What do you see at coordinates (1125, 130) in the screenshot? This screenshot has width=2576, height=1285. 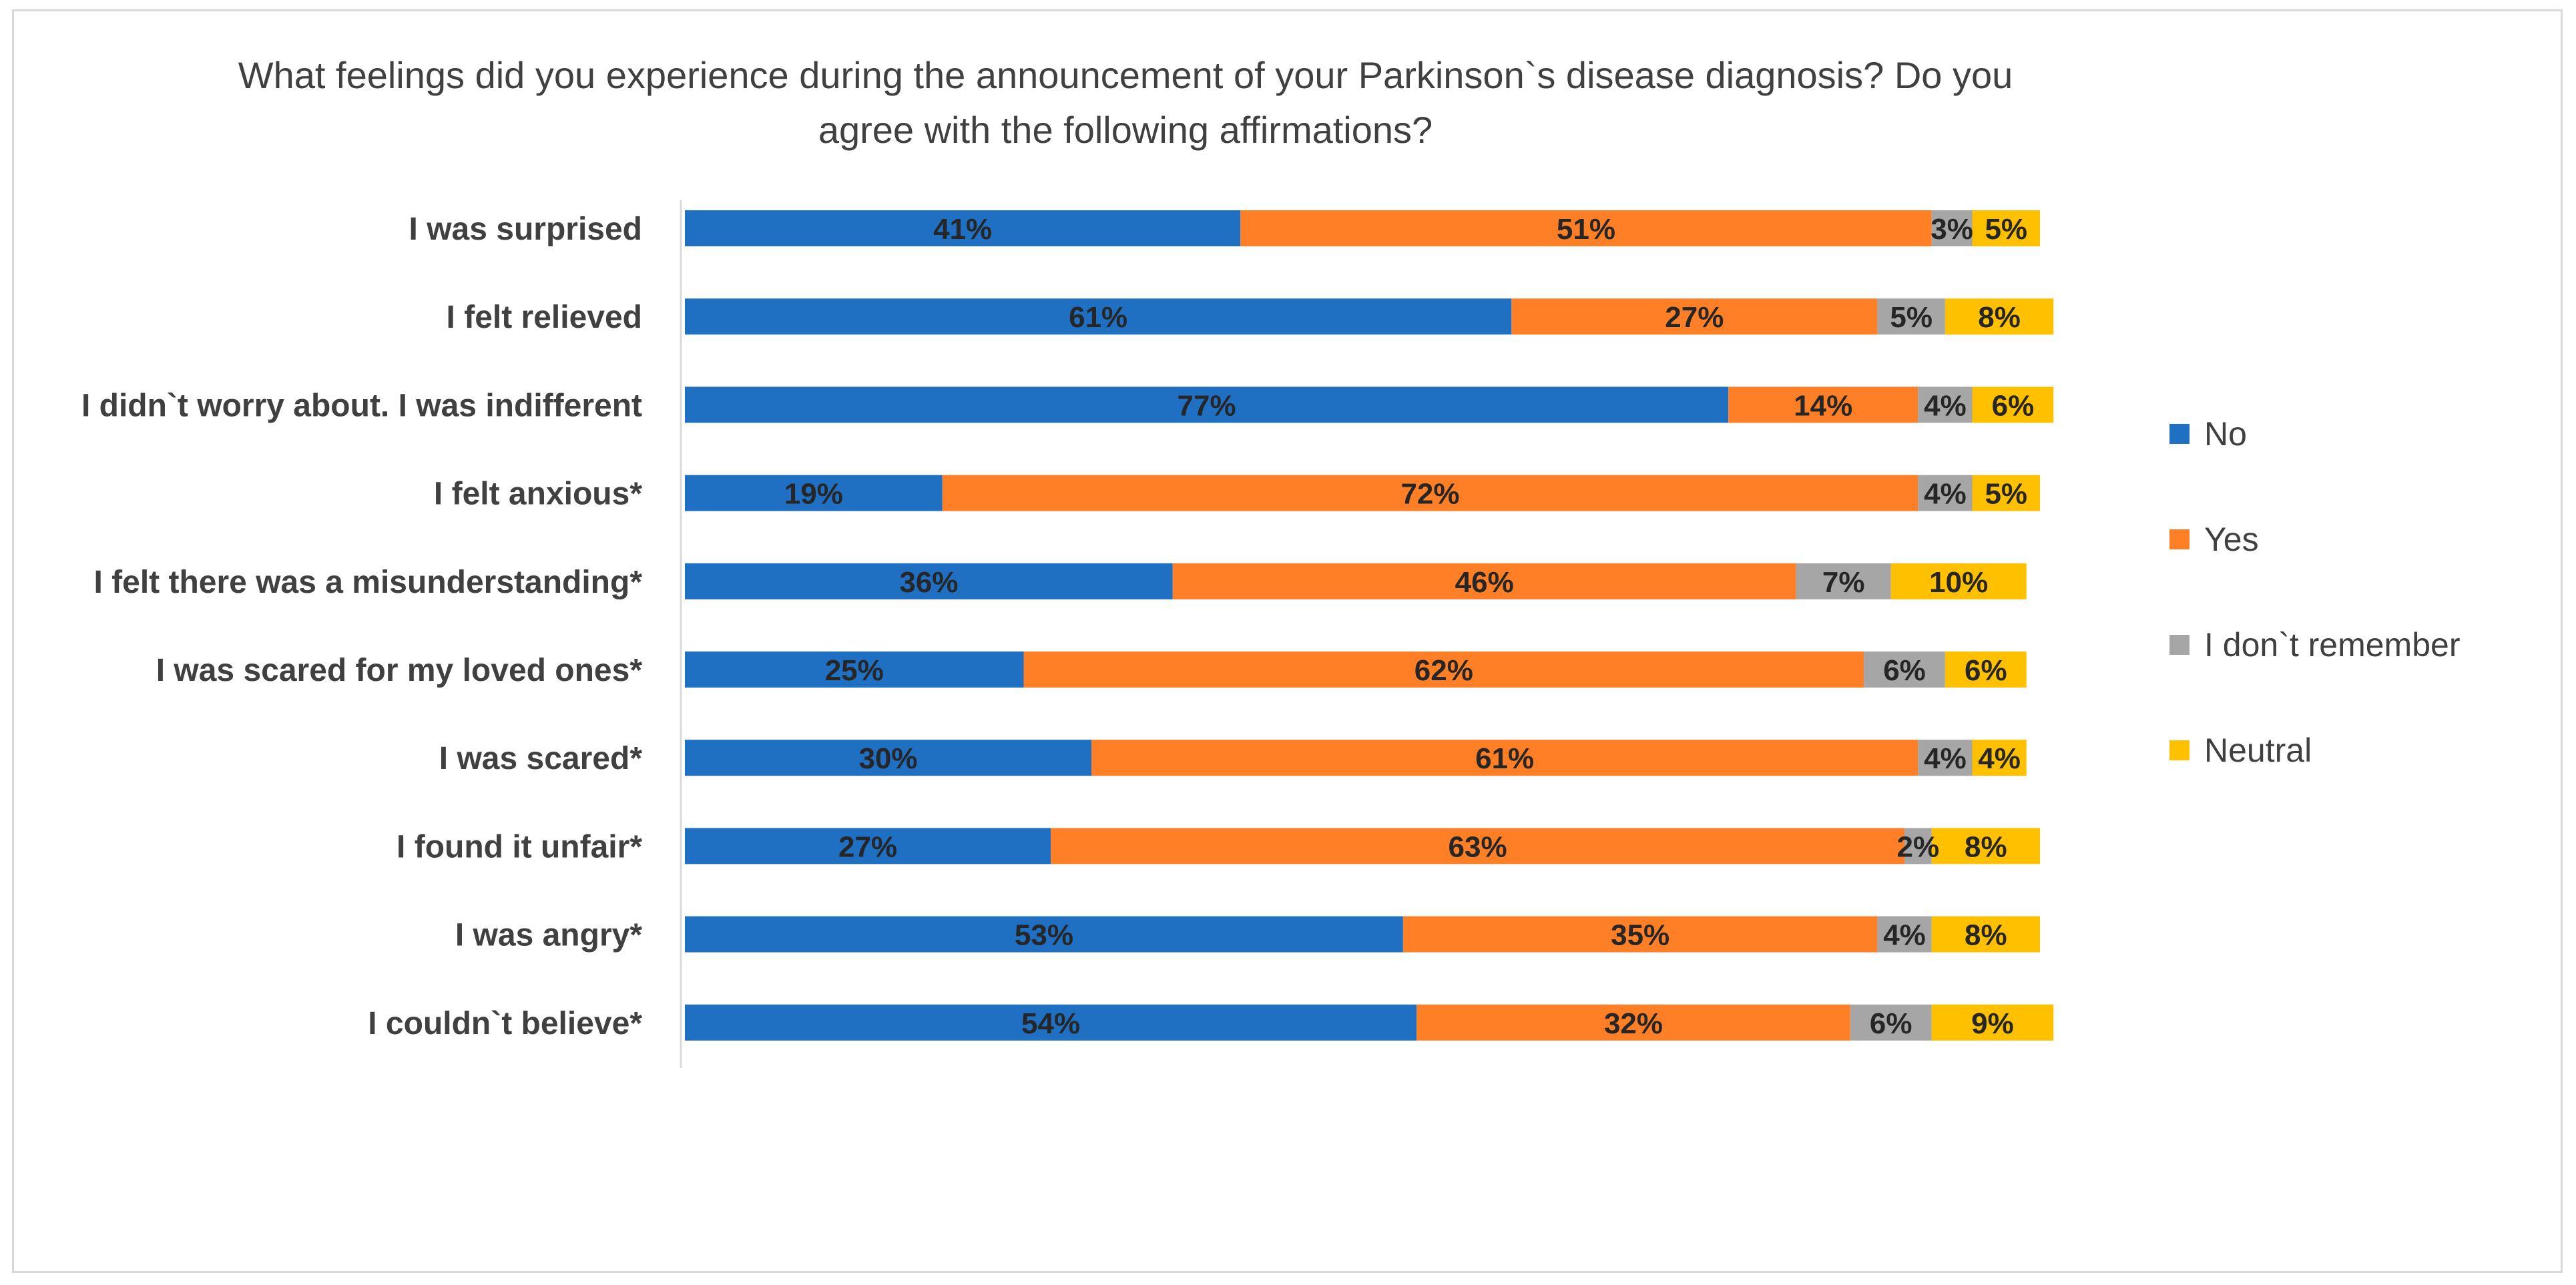 I see `chart-title-line-2: agree with the following affirmations?` at bounding box center [1125, 130].